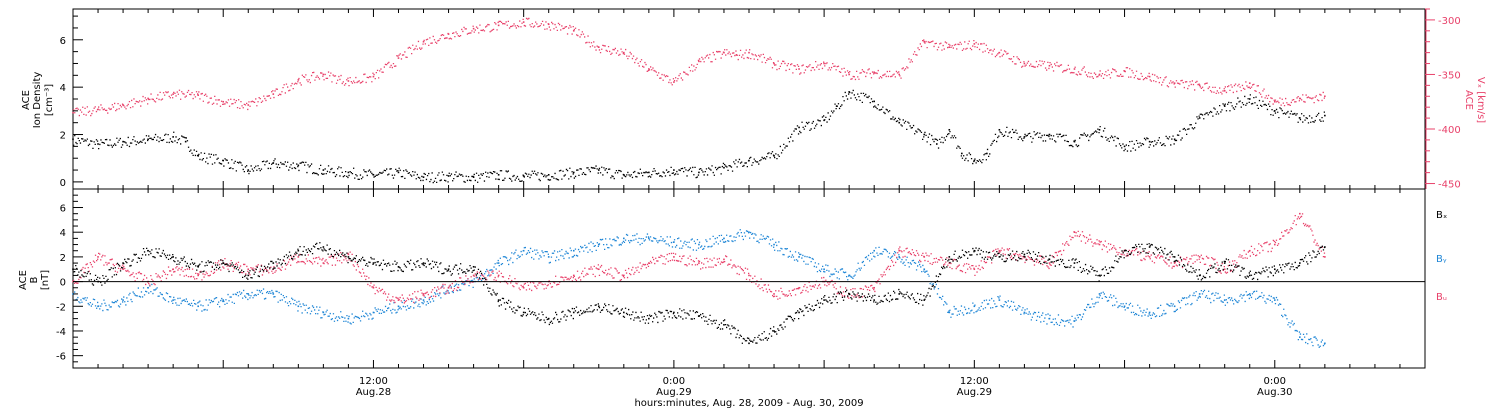  I want to click on top-right-y-tick-label: -300, so click(1449, 21).